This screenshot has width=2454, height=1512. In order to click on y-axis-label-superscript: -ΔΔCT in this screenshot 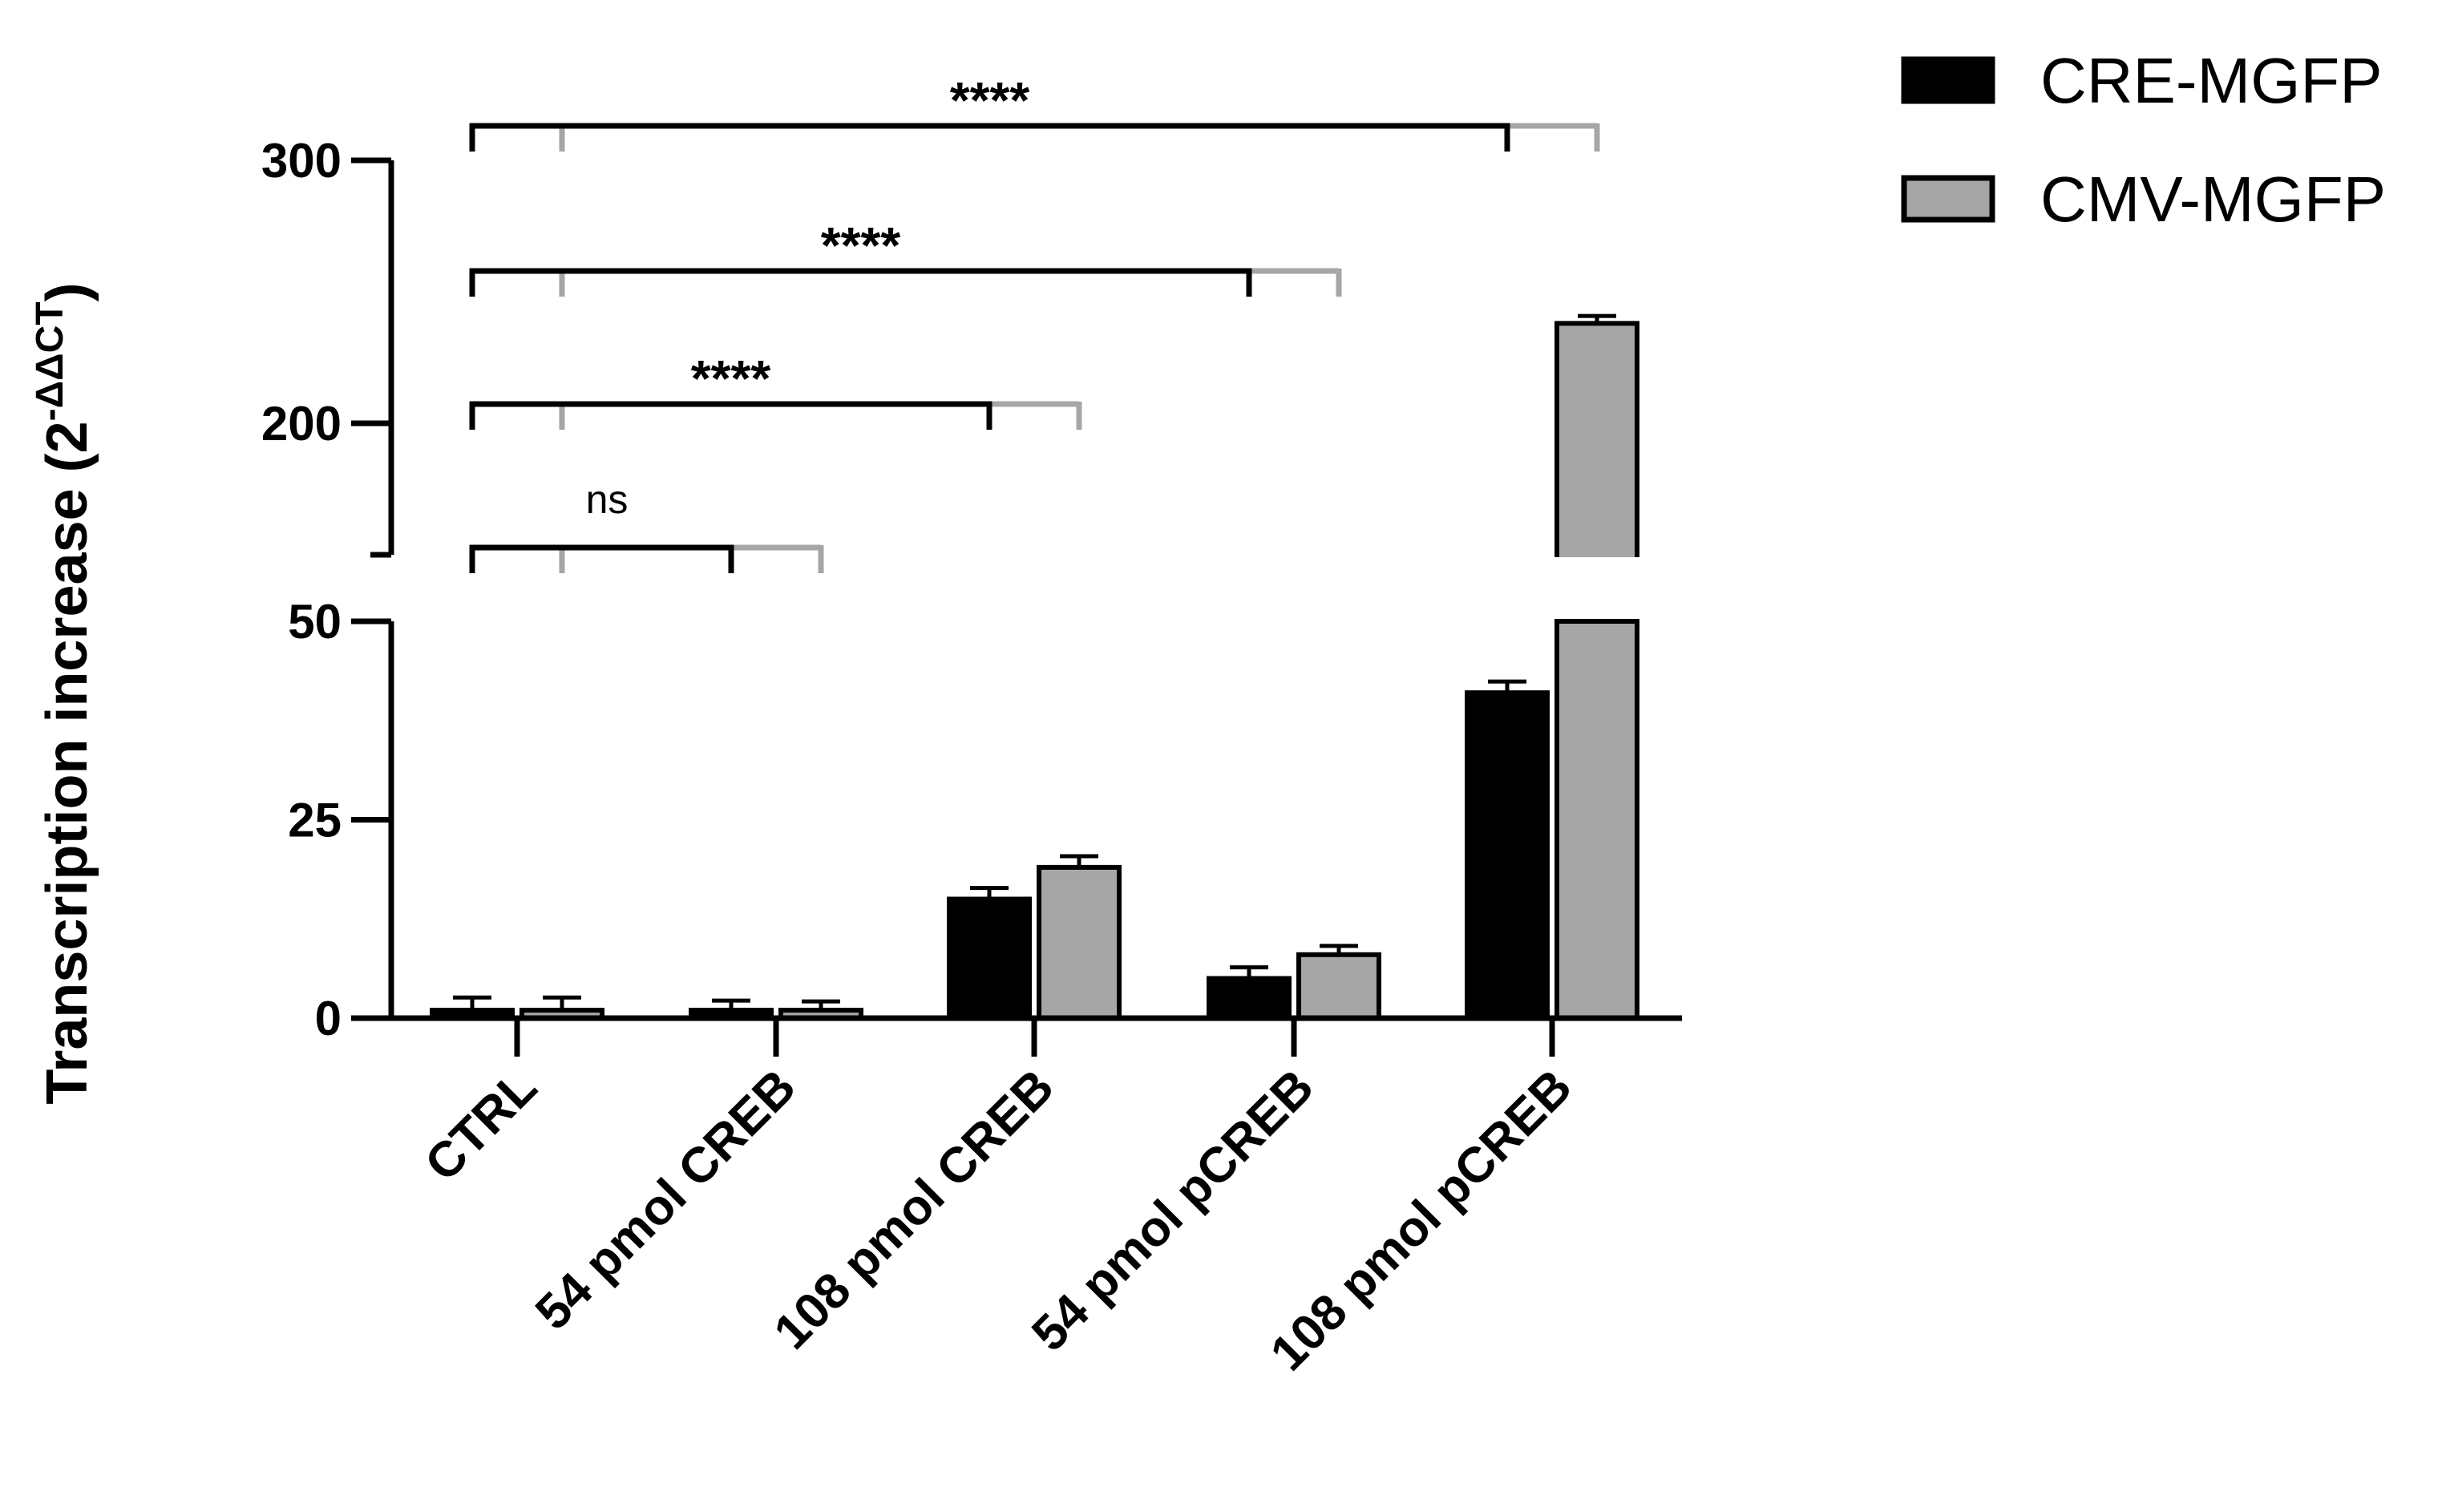, I will do `click(50, 361)`.